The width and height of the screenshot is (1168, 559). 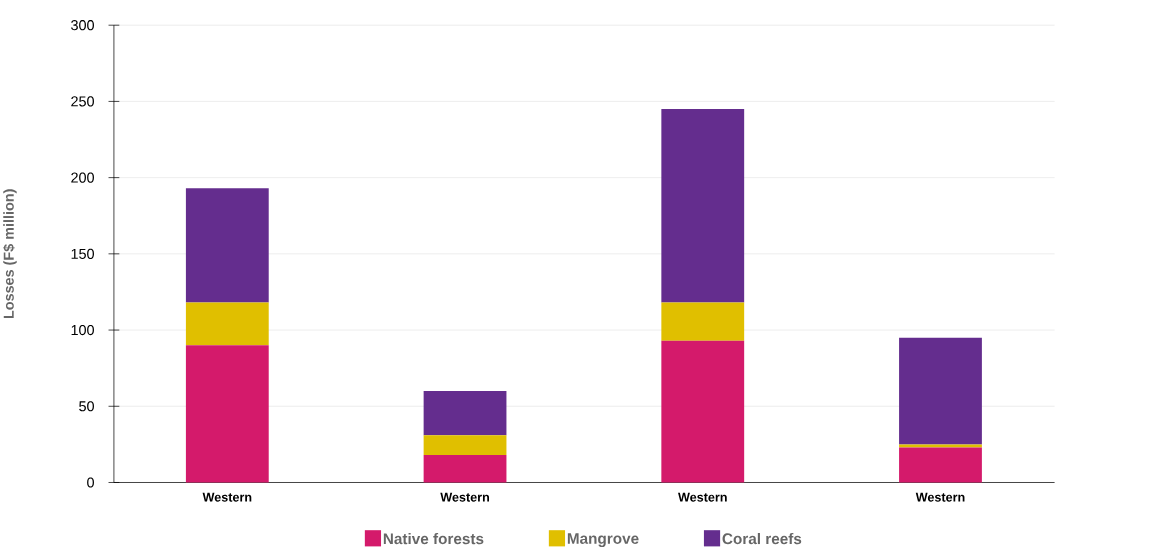 What do you see at coordinates (82, 253) in the screenshot?
I see `y-tick-label: 150` at bounding box center [82, 253].